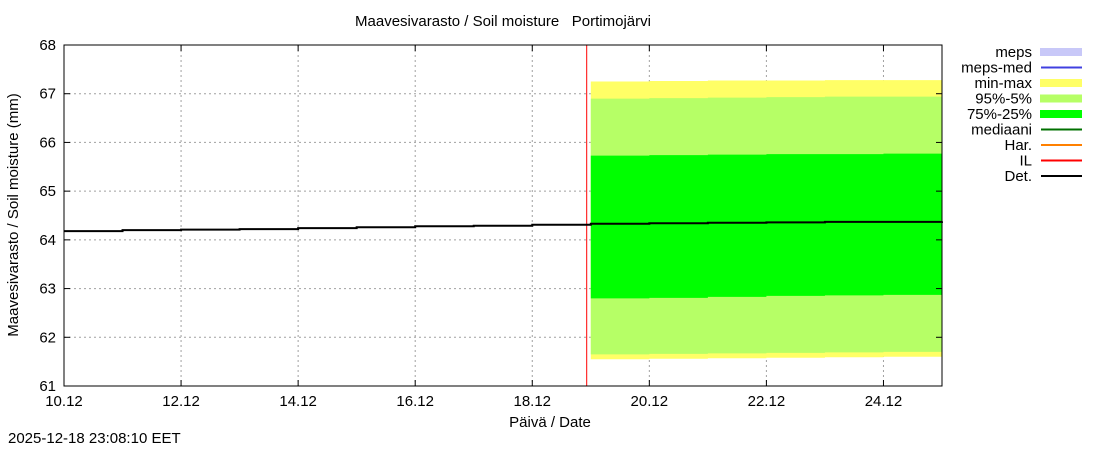  What do you see at coordinates (550, 422) in the screenshot?
I see `x-axis-label: Päivä / Date` at bounding box center [550, 422].